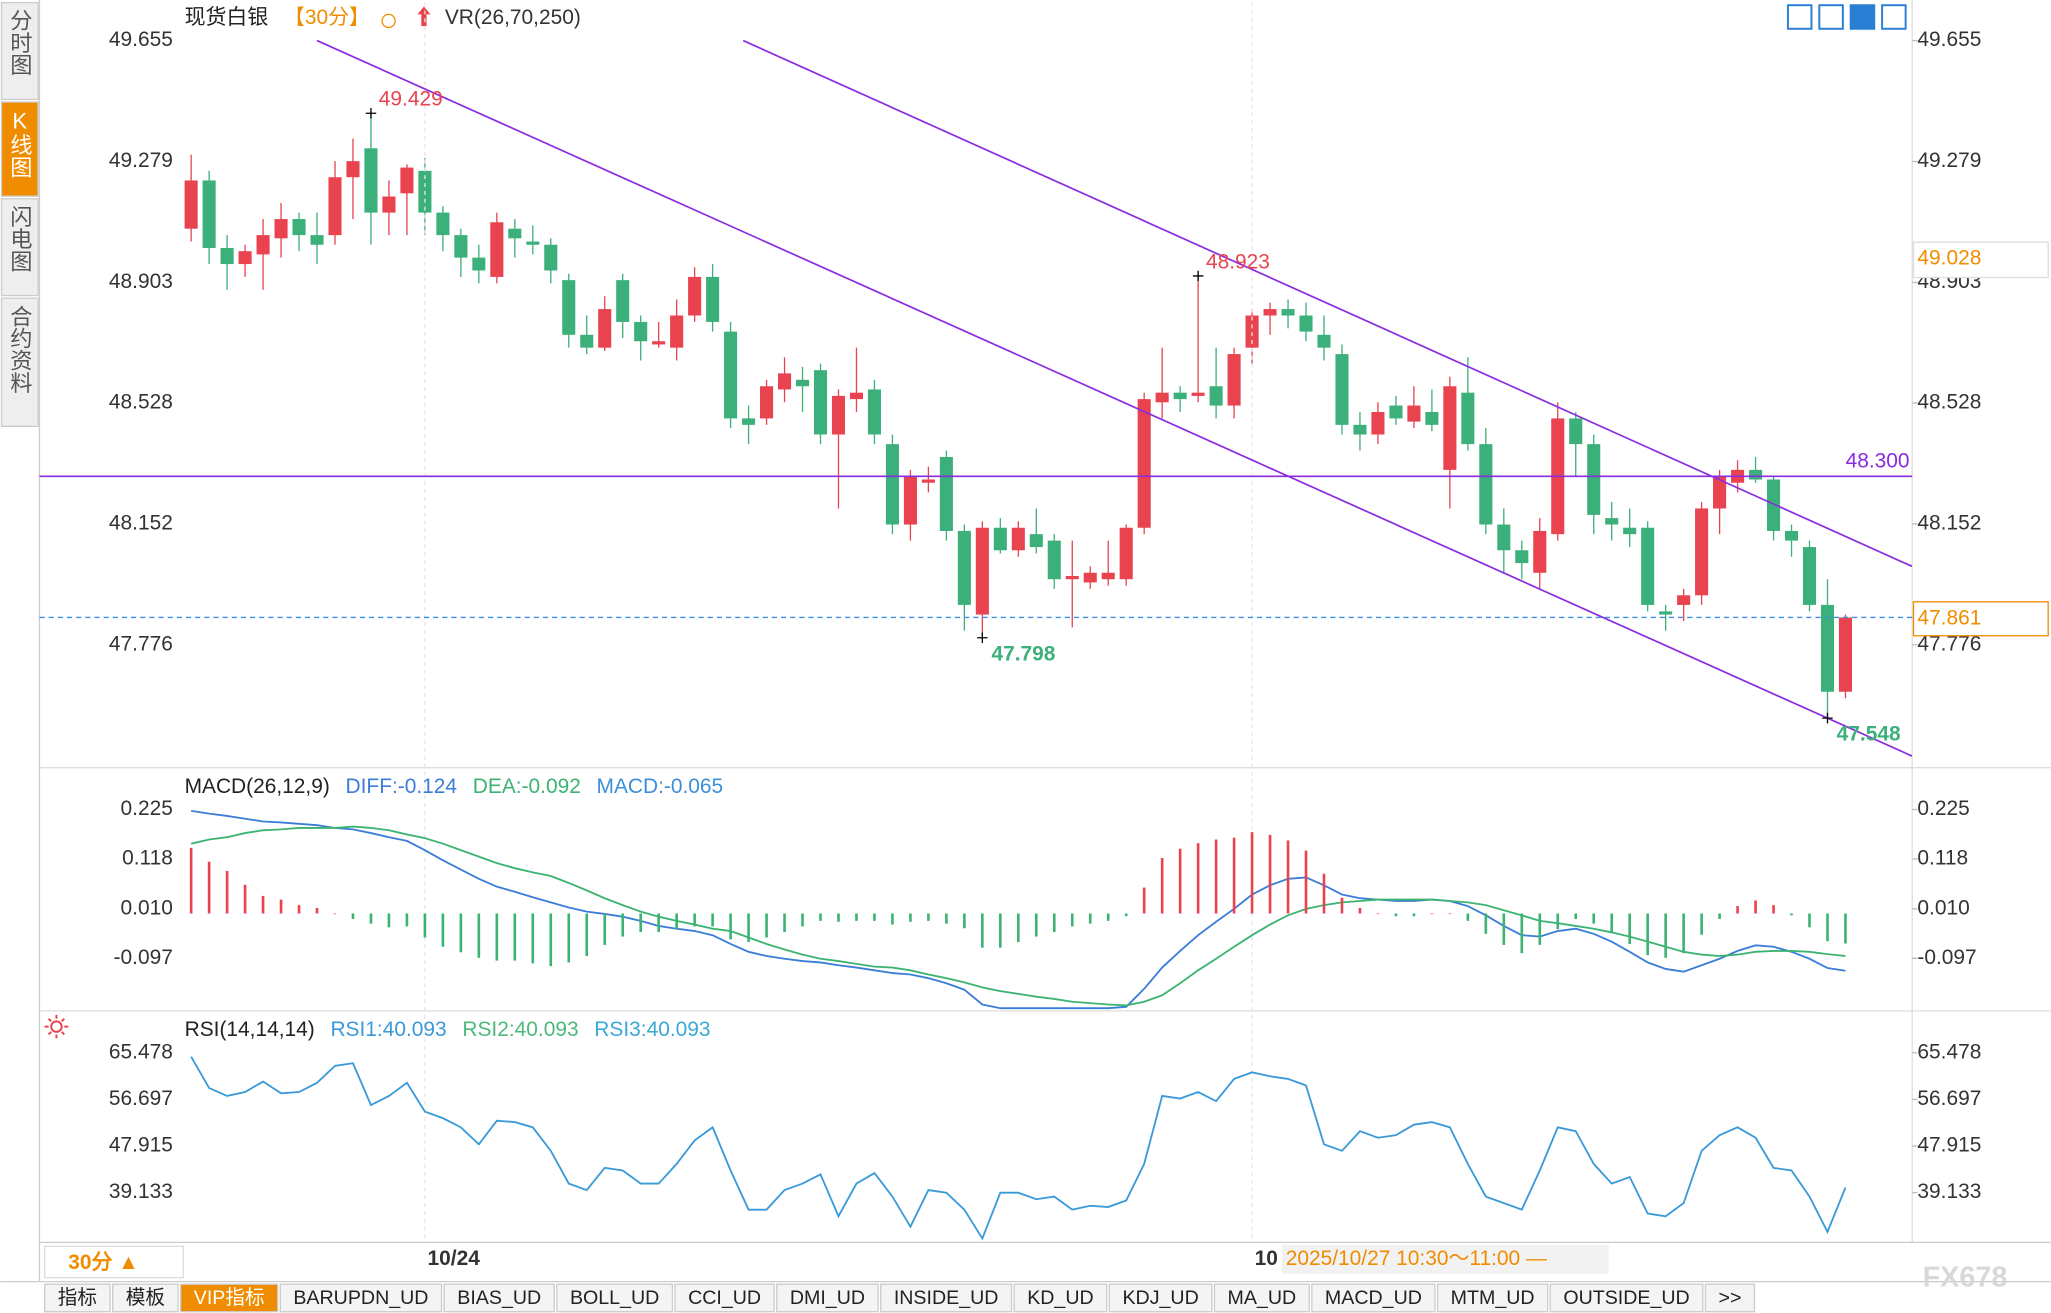 The height and width of the screenshot is (1313, 2051). I want to click on toolbar-tab-label: BIAS_UD, so click(499, 1298).